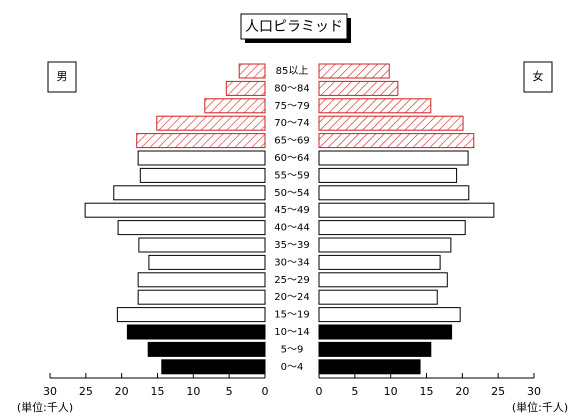 The width and height of the screenshot is (582, 417). What do you see at coordinates (291, 280) in the screenshot?
I see `category-label: 25〜29` at bounding box center [291, 280].